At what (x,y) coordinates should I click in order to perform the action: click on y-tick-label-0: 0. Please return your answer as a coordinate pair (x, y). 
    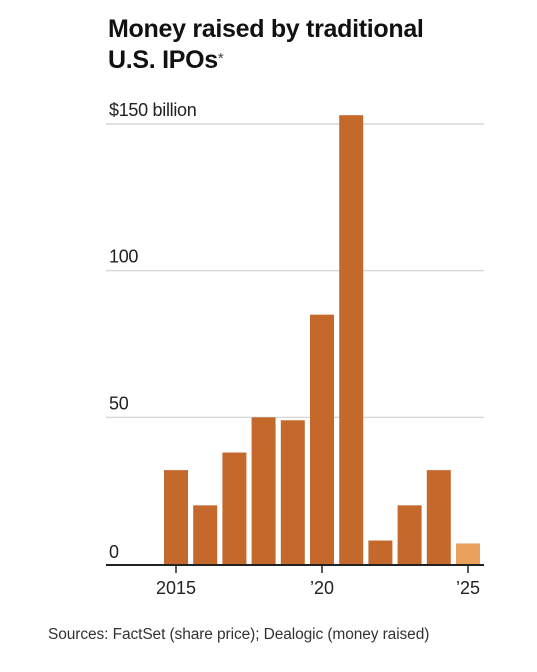
    Looking at the image, I should click on (114, 552).